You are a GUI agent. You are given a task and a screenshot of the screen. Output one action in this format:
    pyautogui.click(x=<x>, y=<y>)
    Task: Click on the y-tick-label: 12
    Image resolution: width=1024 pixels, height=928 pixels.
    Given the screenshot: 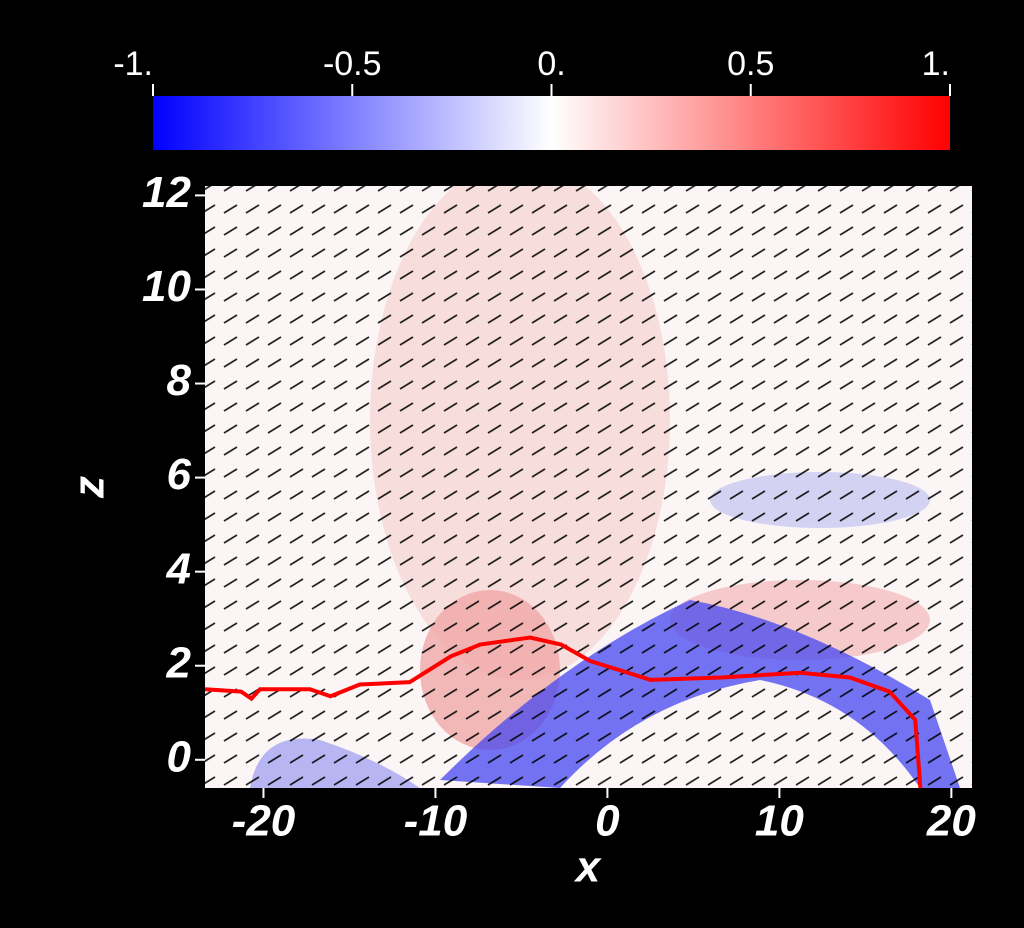 What is the action you would take?
    pyautogui.click(x=166, y=192)
    